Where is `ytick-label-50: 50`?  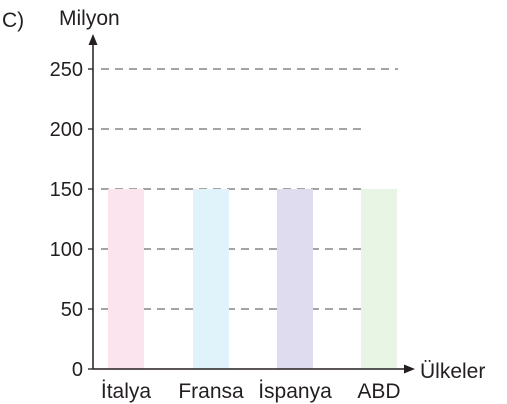 ytick-label-50: 50 is located at coordinates (72, 310).